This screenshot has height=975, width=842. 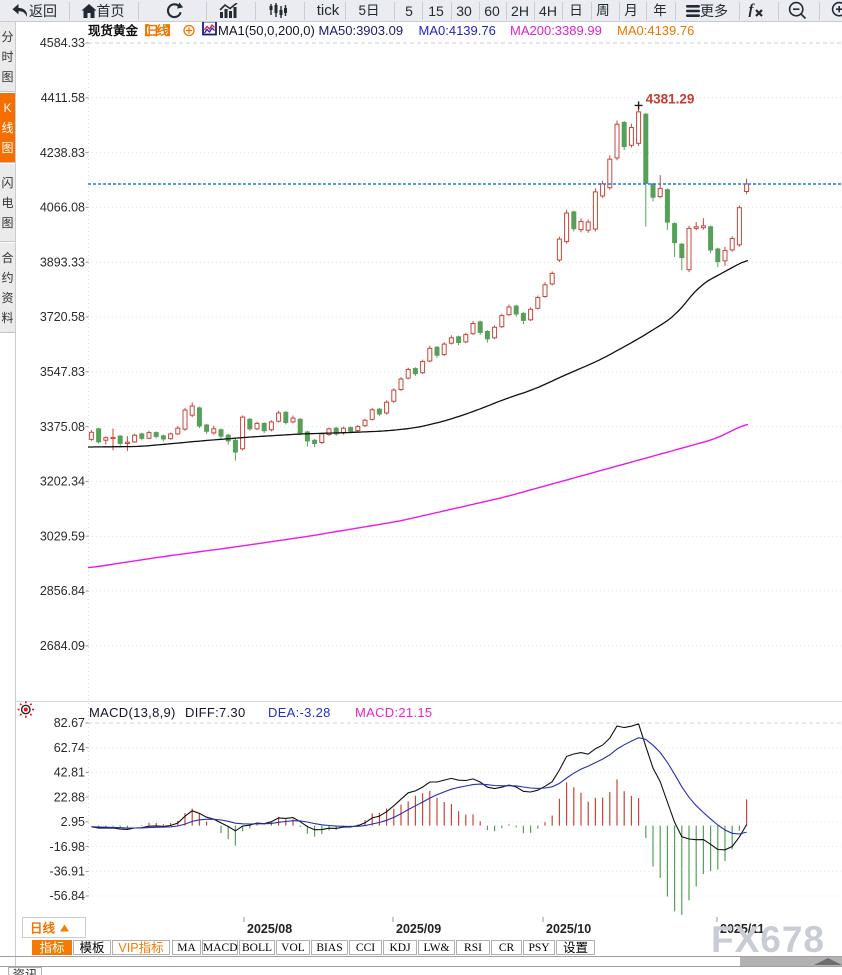 What do you see at coordinates (69, 748) in the screenshot?
I see `svg-text: 62.74` at bounding box center [69, 748].